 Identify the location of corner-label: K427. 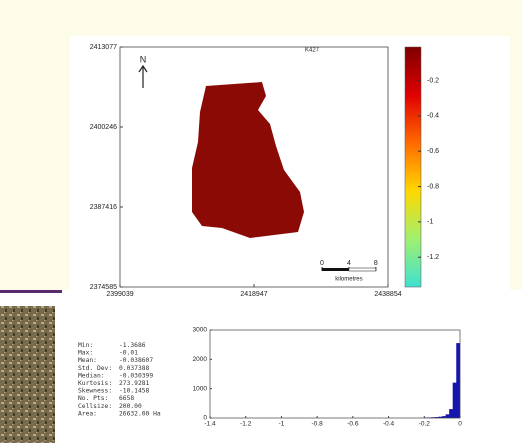
(312, 51).